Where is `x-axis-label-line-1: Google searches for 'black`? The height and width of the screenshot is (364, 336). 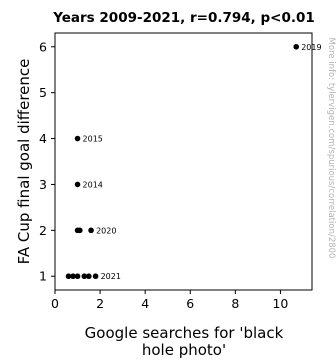
x-axis-label-line-1: Google searches for 'black is located at coordinates (184, 333).